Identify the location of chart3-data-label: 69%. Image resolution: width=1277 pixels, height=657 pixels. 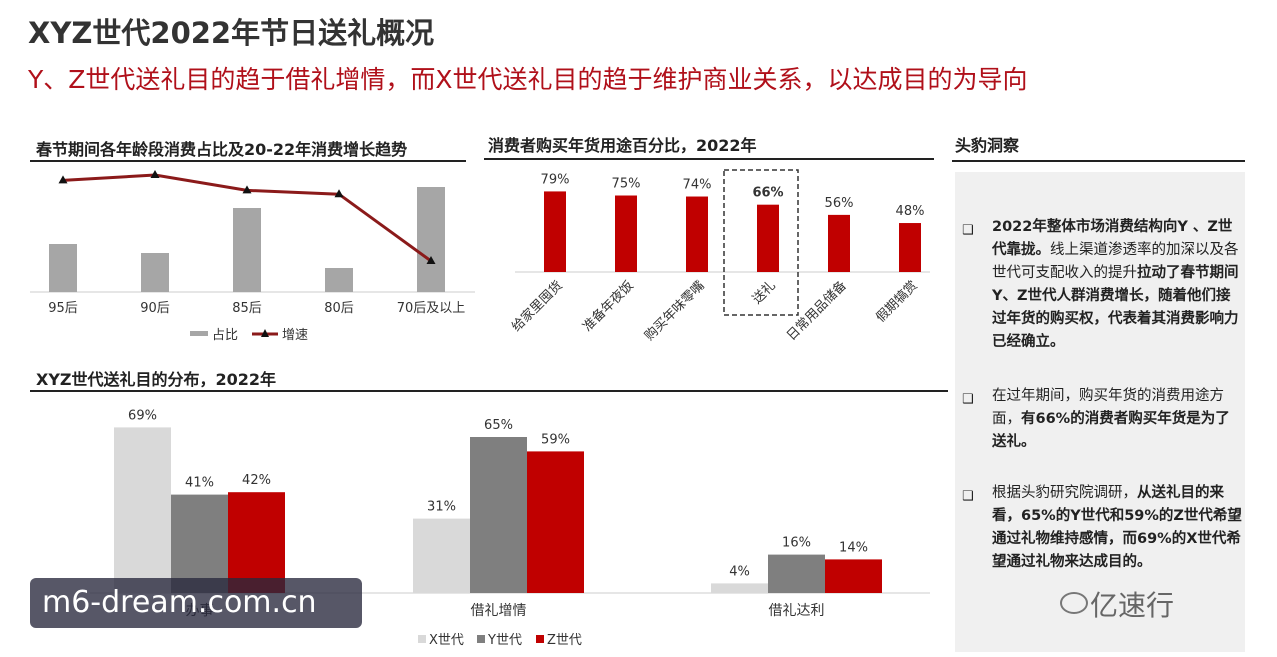
(142, 415).